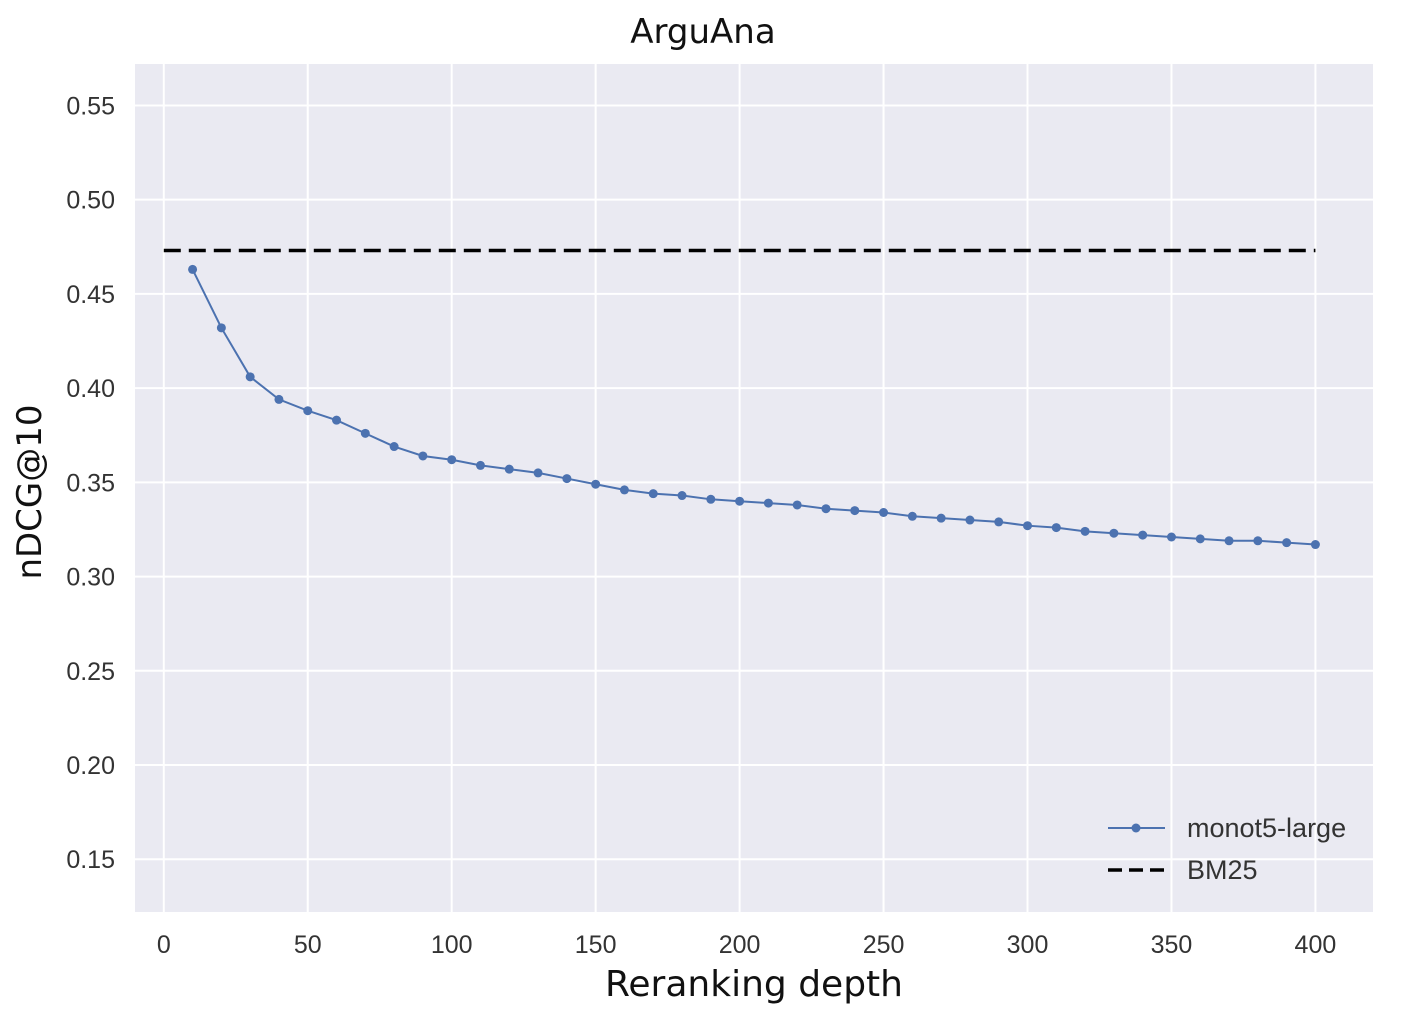 Image resolution: width=1406 pixels, height=1028 pixels. I want to click on x-tick-label: 150, so click(596, 945).